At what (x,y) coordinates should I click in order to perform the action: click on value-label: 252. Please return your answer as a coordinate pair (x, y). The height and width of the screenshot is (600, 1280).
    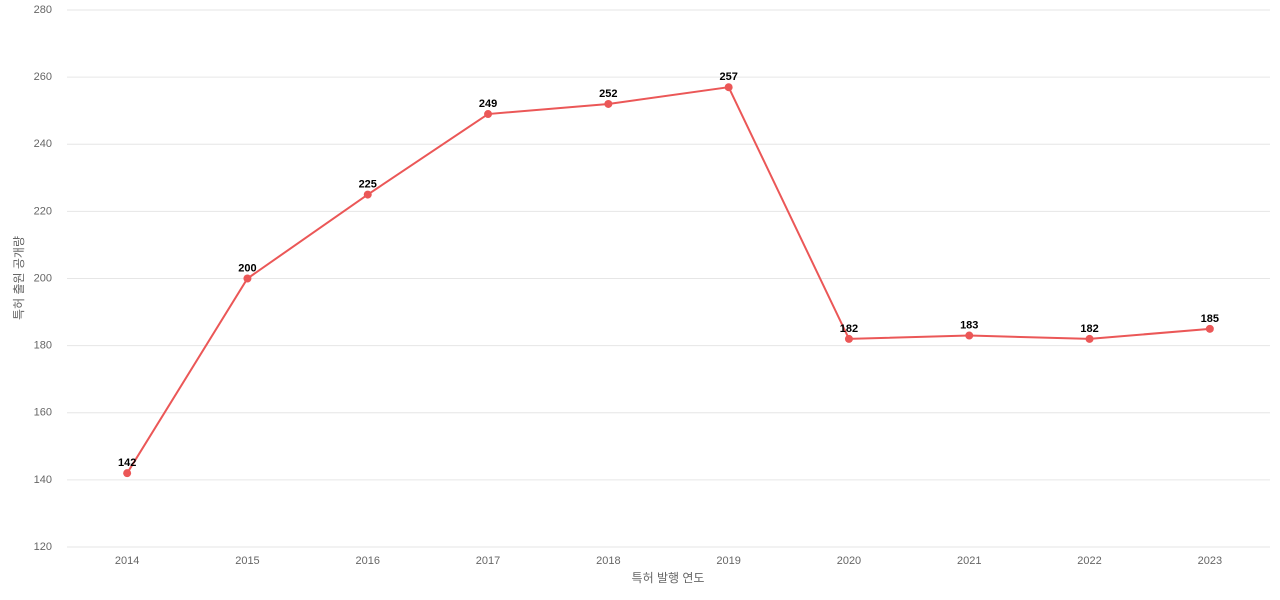
    Looking at the image, I should click on (608, 94).